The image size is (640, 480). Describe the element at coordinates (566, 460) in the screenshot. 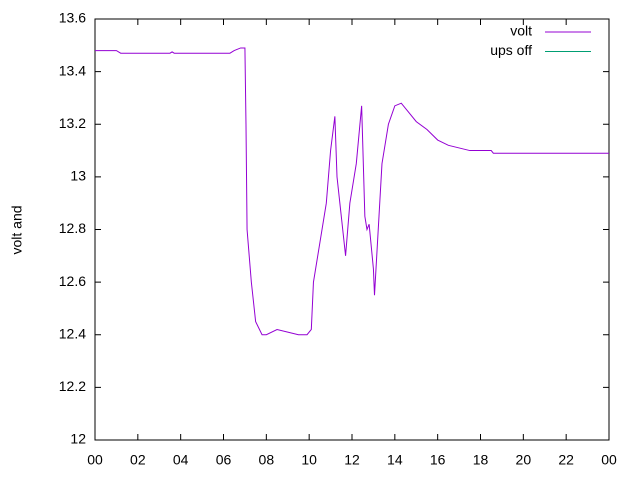

I see `x-tick-label: 22` at that location.